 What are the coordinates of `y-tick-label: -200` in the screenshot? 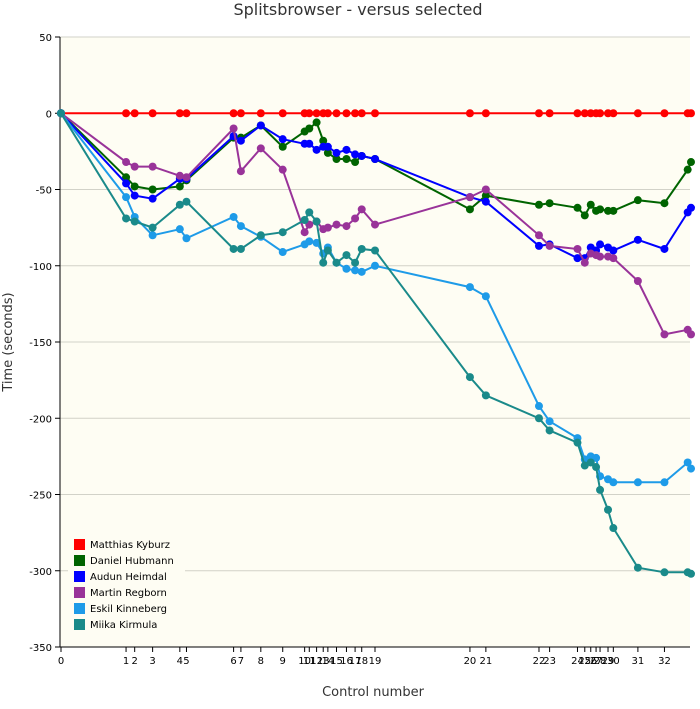 It's located at (40, 419).